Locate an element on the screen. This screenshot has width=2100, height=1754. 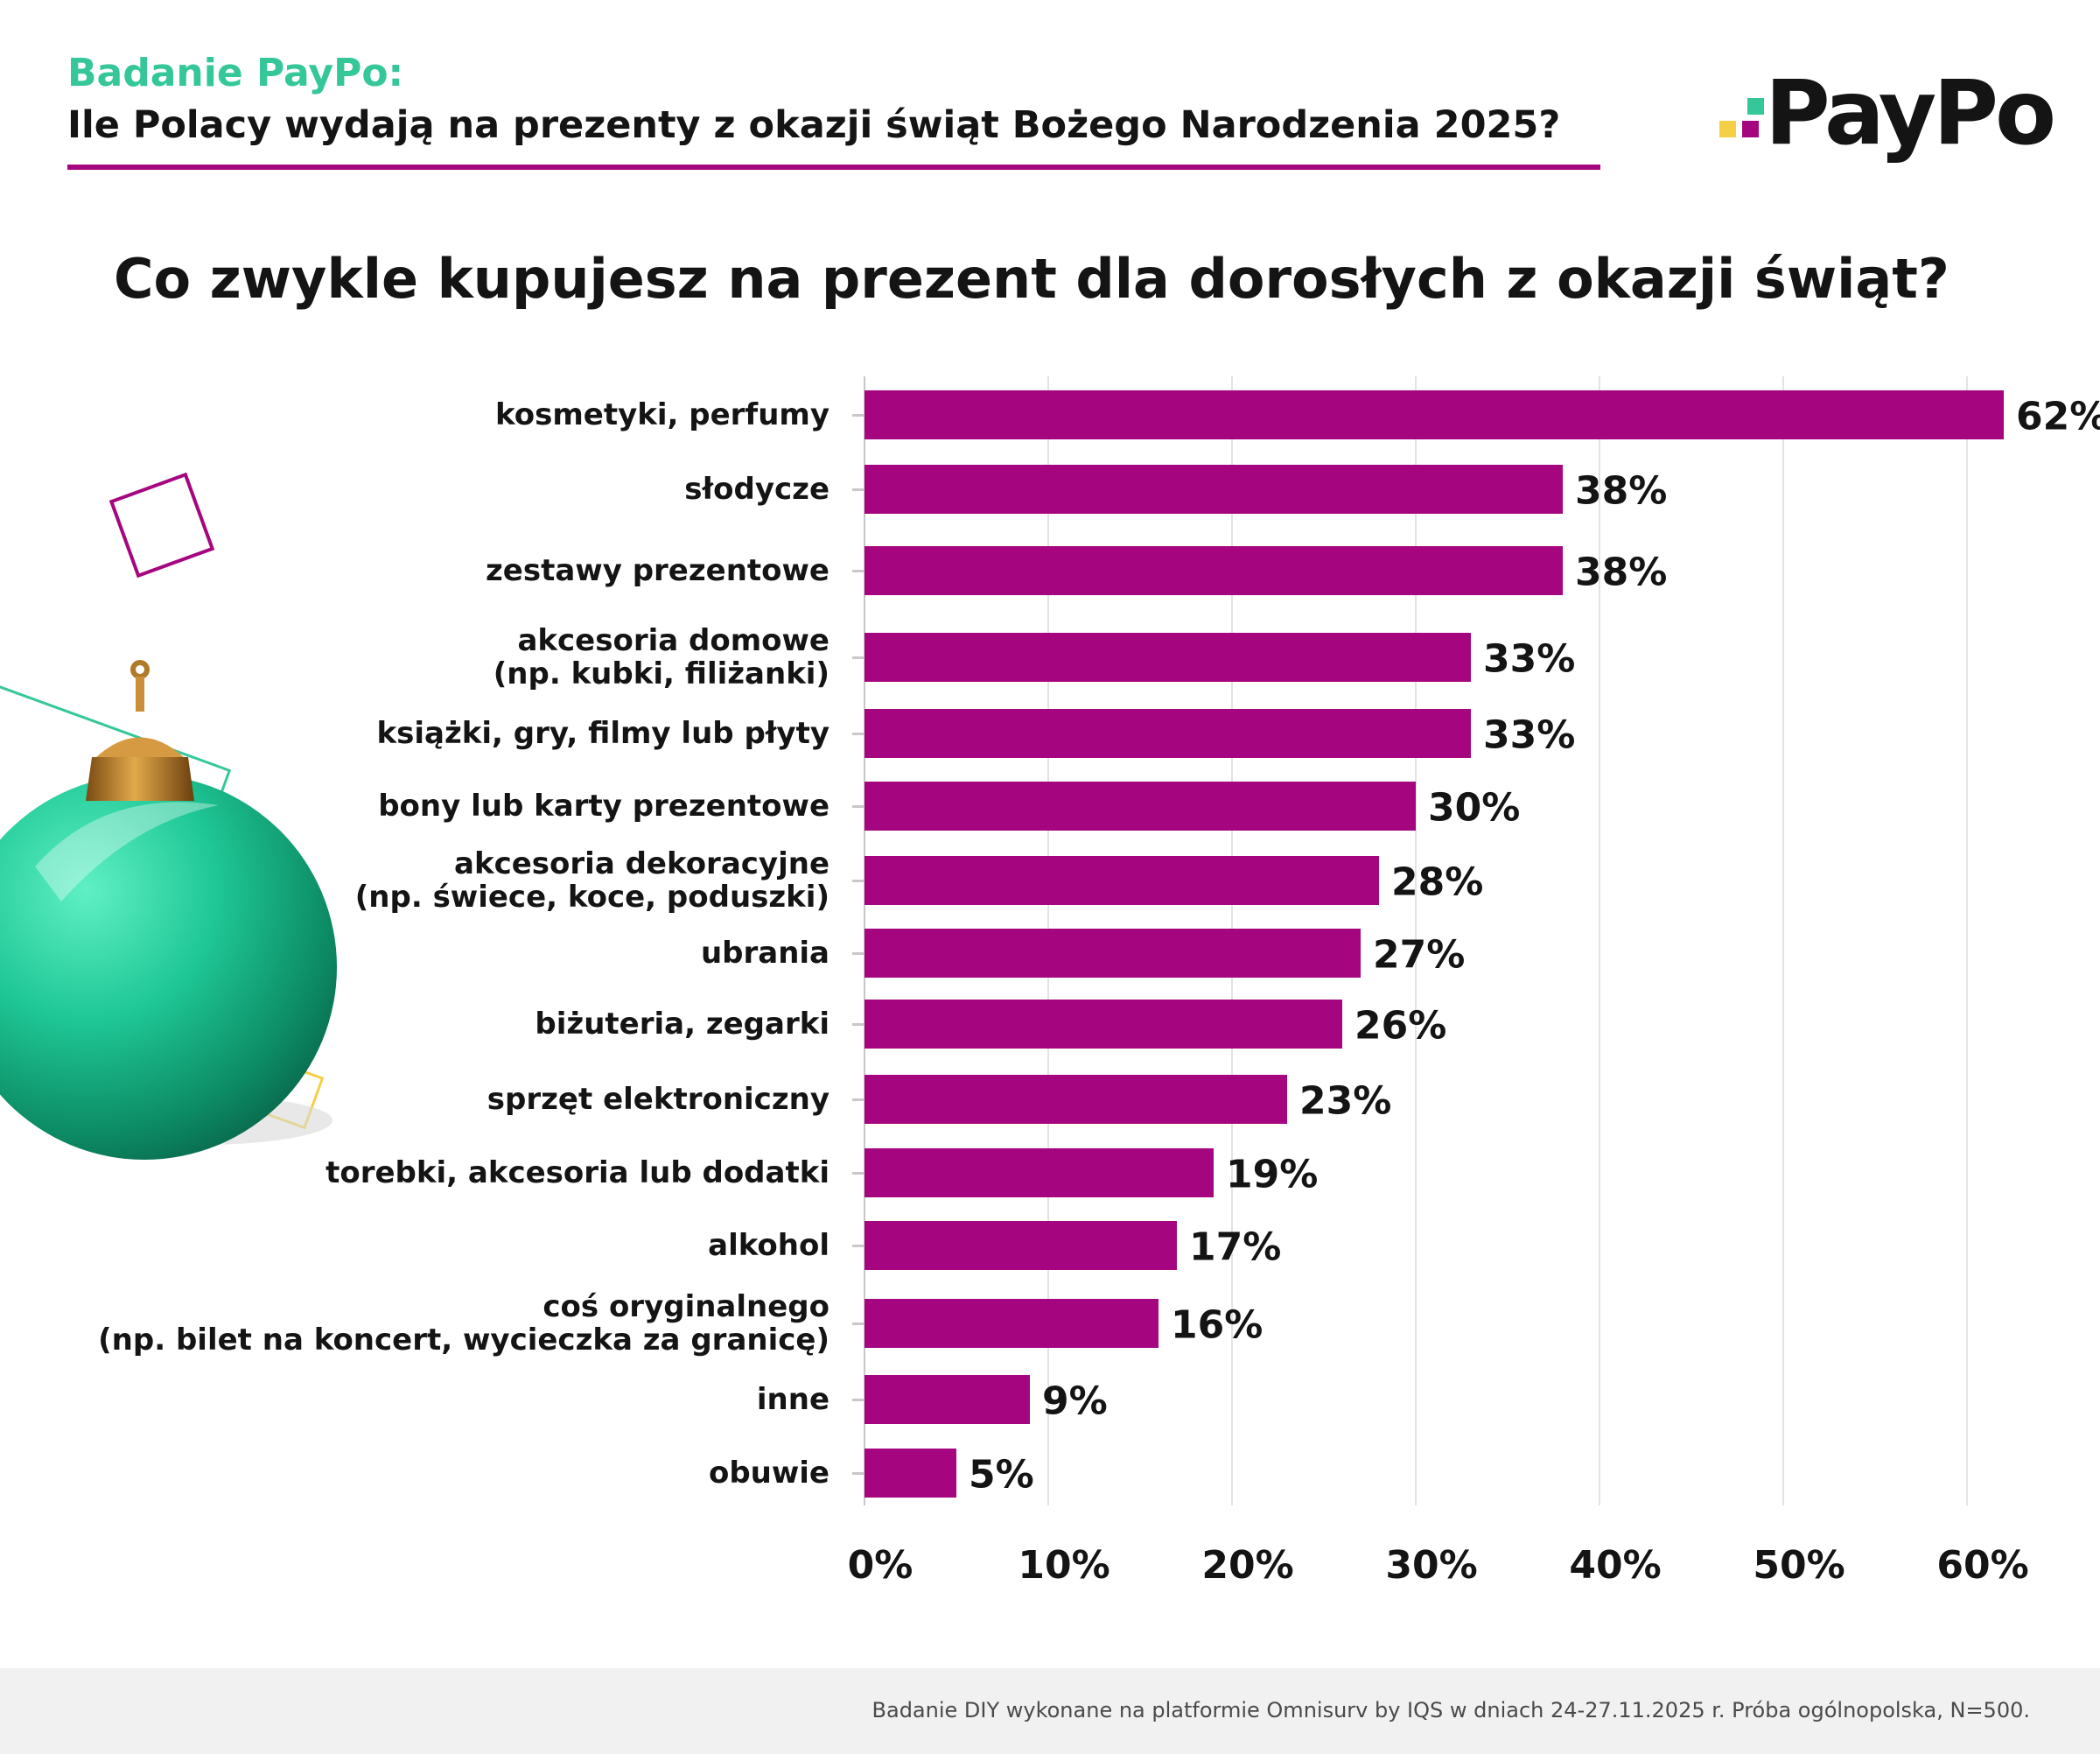
value-label: 27% is located at coordinates (1419, 955).